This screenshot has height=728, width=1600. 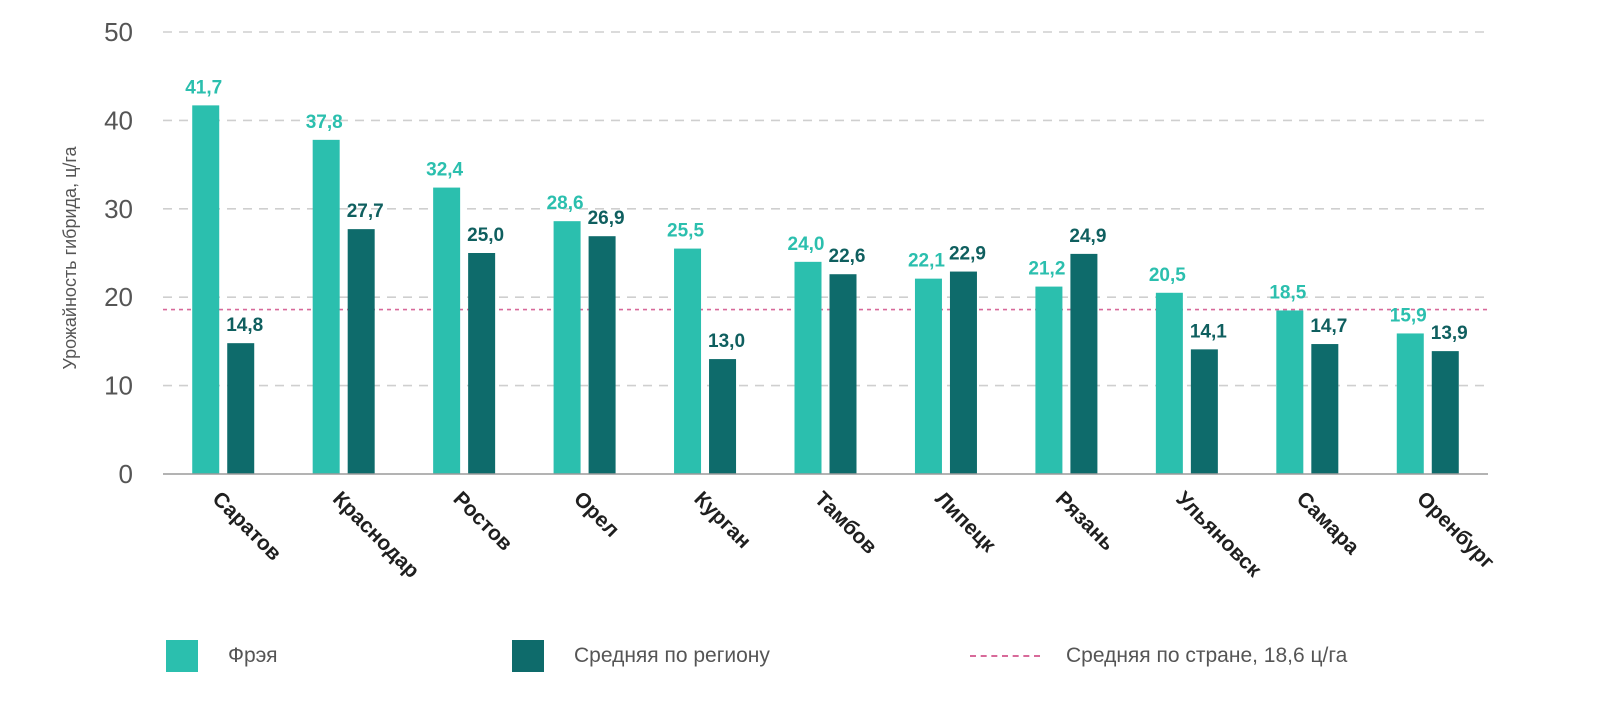 What do you see at coordinates (672, 655) in the screenshot?
I see `legend-label-region-average: Средняя по региону` at bounding box center [672, 655].